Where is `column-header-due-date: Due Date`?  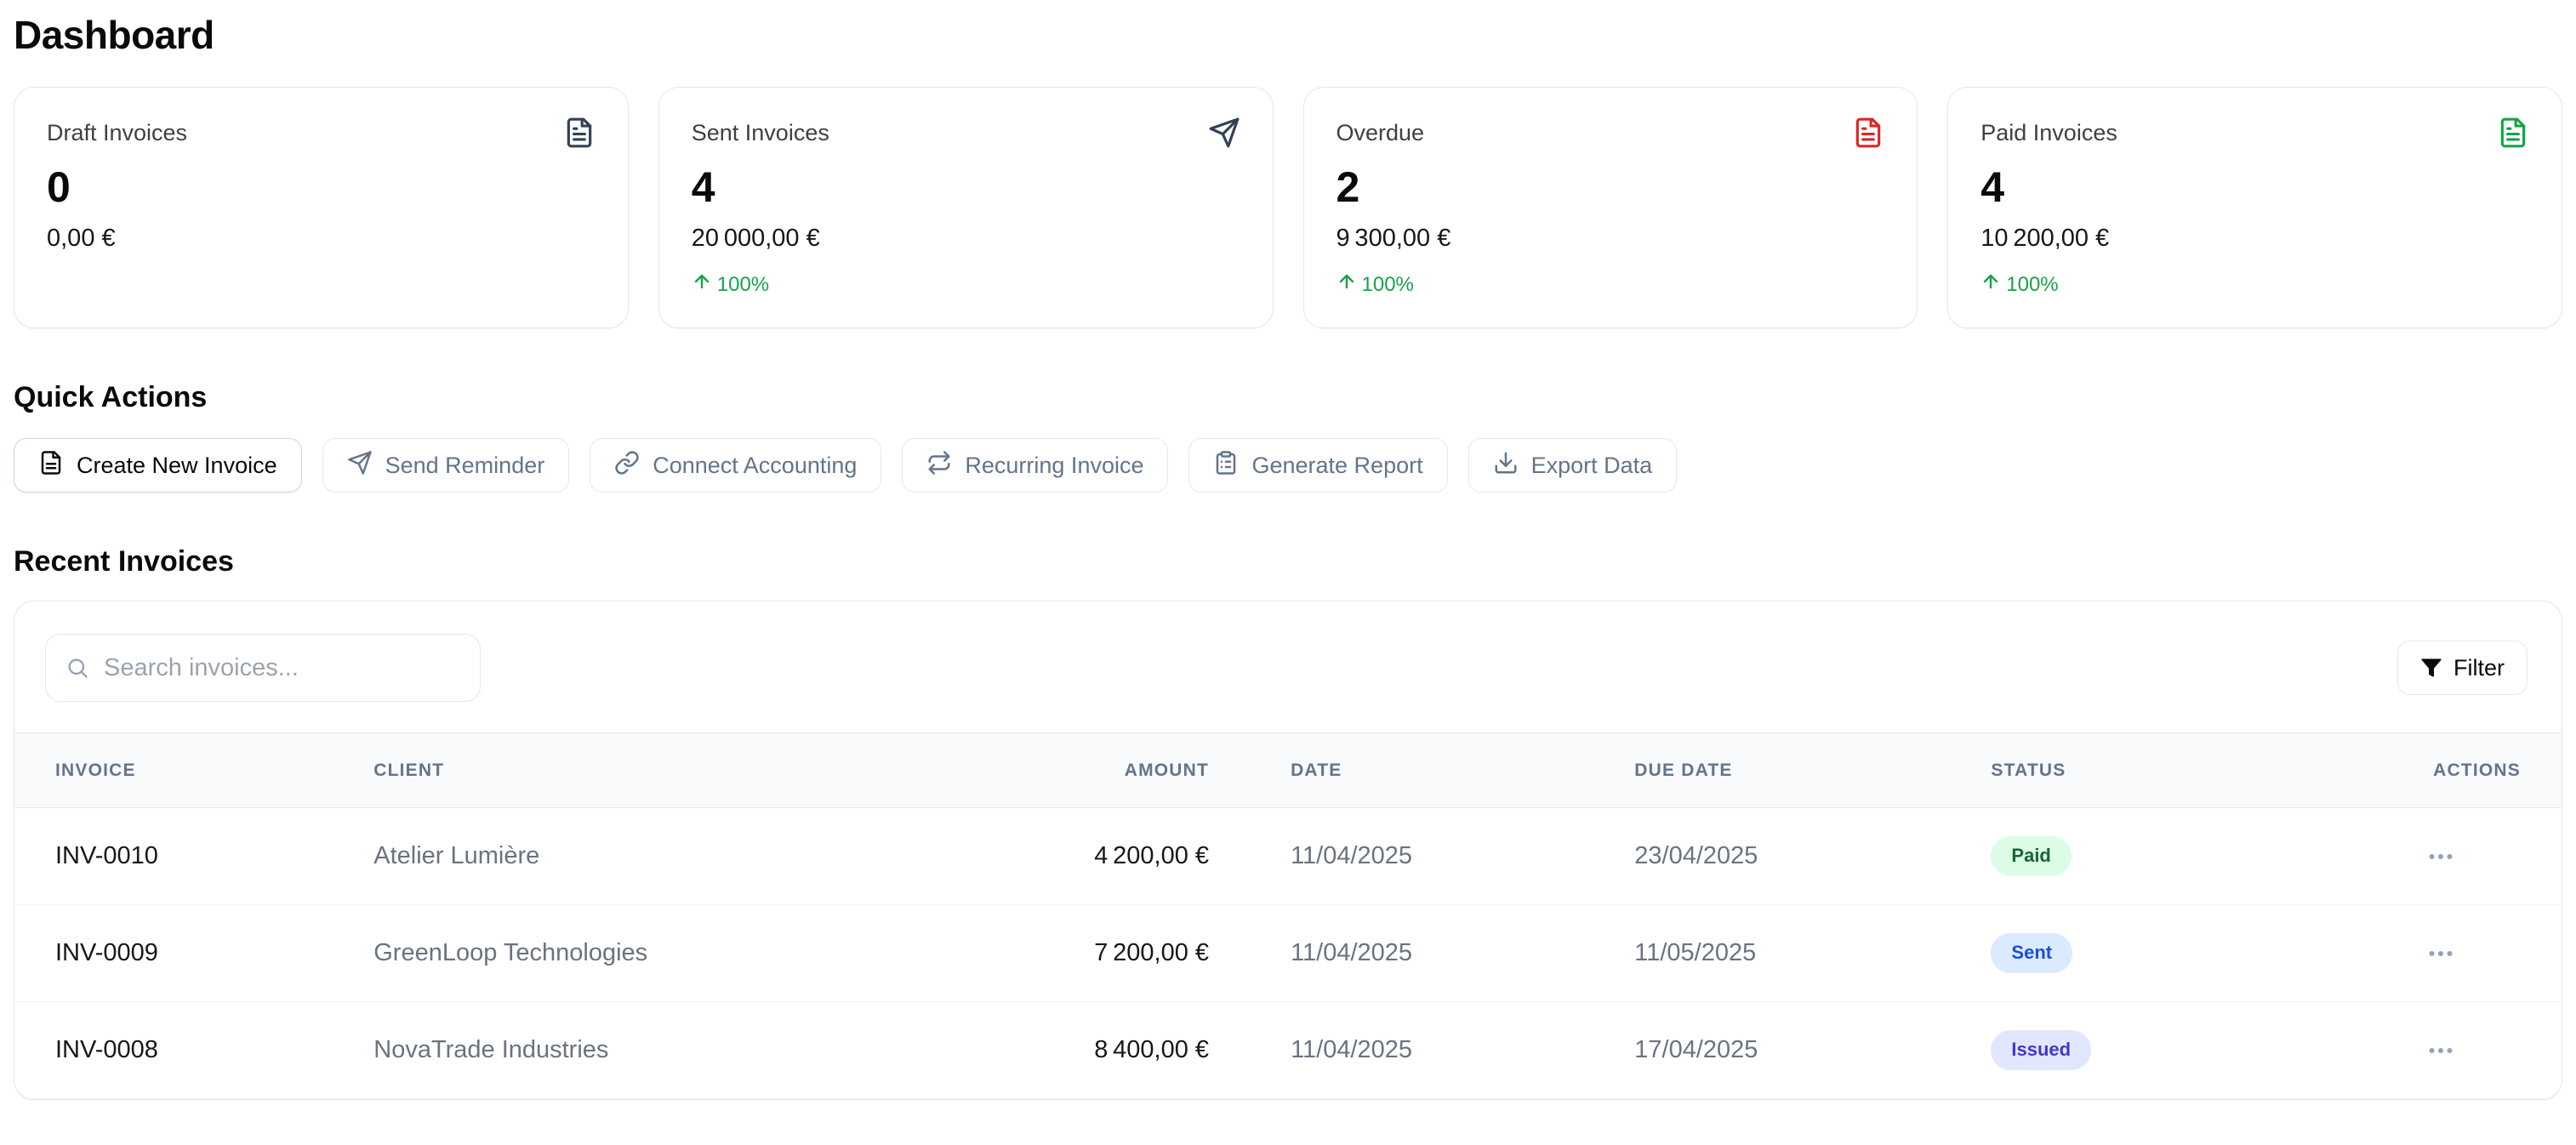
column-header-due-date: Due Date is located at coordinates (1772, 770).